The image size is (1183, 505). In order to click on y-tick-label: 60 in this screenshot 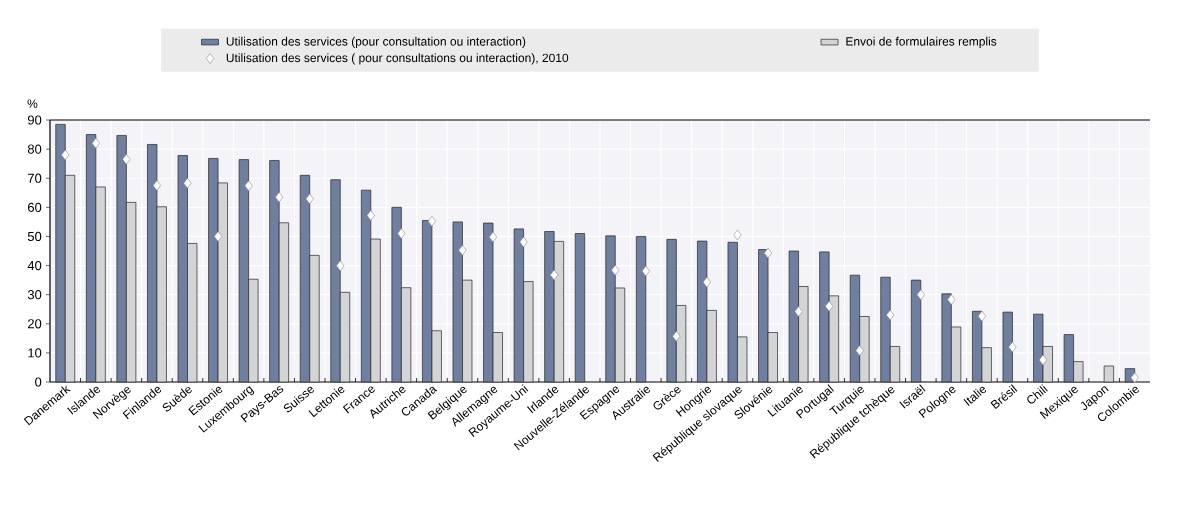, I will do `click(35, 207)`.